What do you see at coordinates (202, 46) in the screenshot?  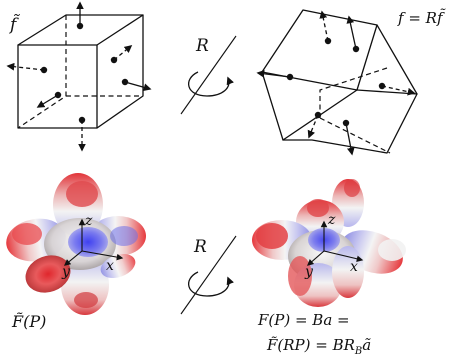 I see `label-rotation-top: R` at bounding box center [202, 46].